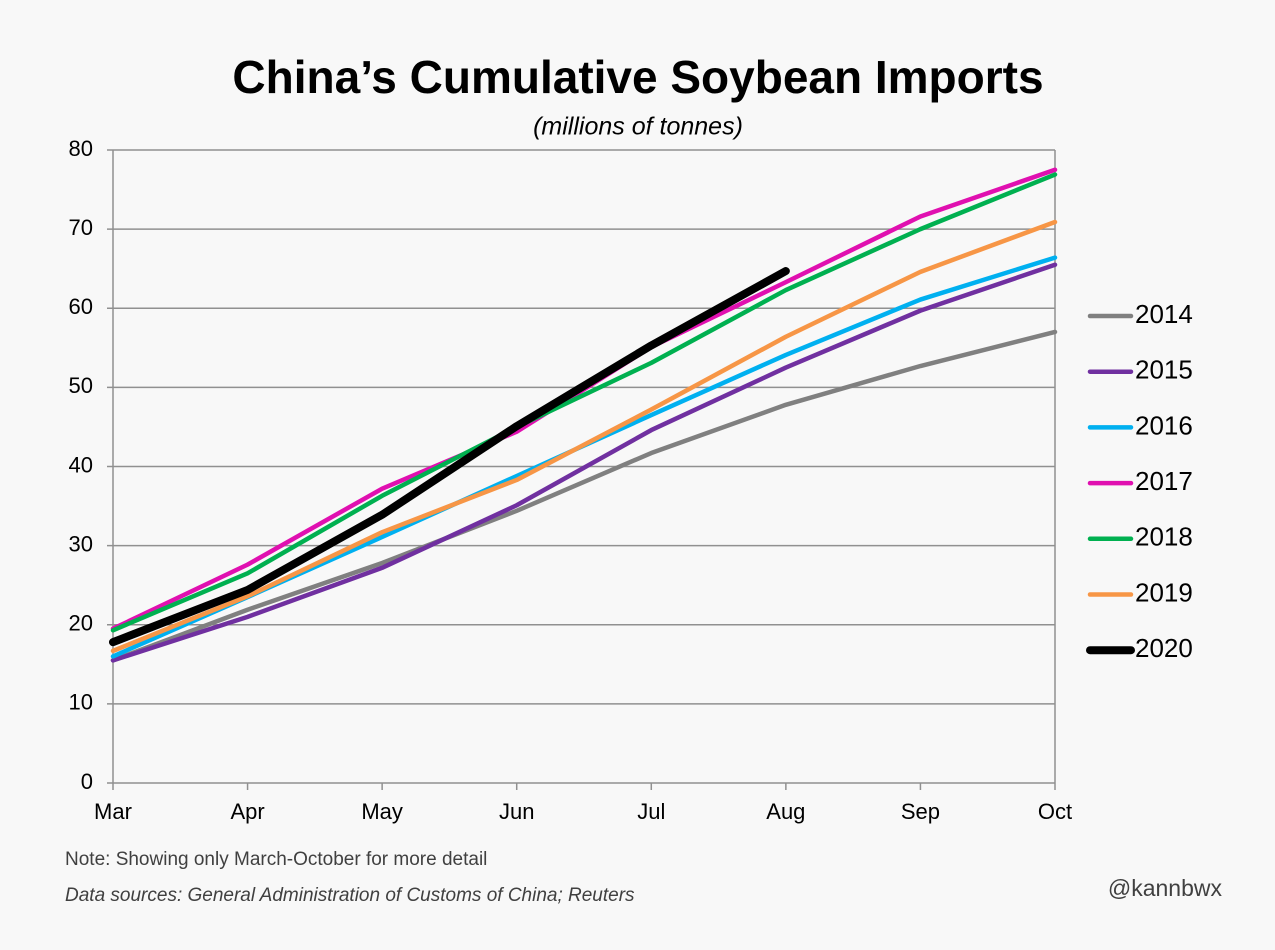 The height and width of the screenshot is (950, 1275). What do you see at coordinates (81, 148) in the screenshot?
I see `y-tick-label: 80` at bounding box center [81, 148].